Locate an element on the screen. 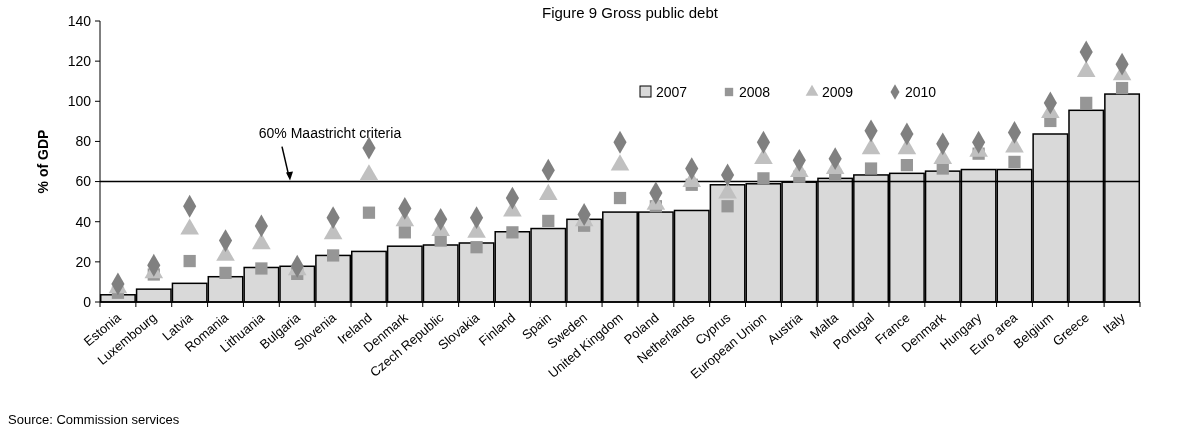 The image size is (1178, 432). y-tick-label: 80 is located at coordinates (83, 141).